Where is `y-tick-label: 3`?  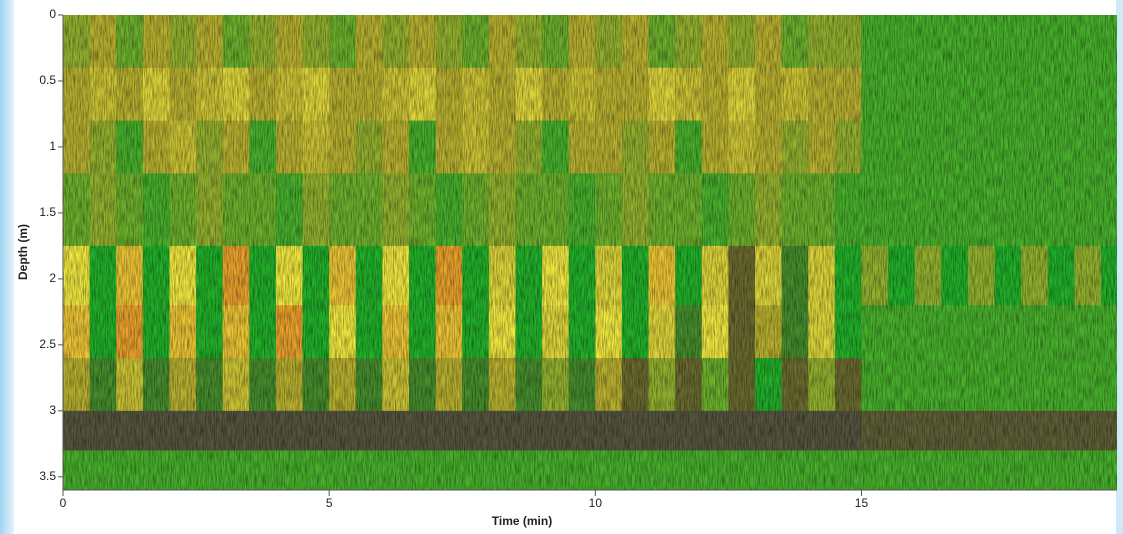 y-tick-label: 3 is located at coordinates (52, 410).